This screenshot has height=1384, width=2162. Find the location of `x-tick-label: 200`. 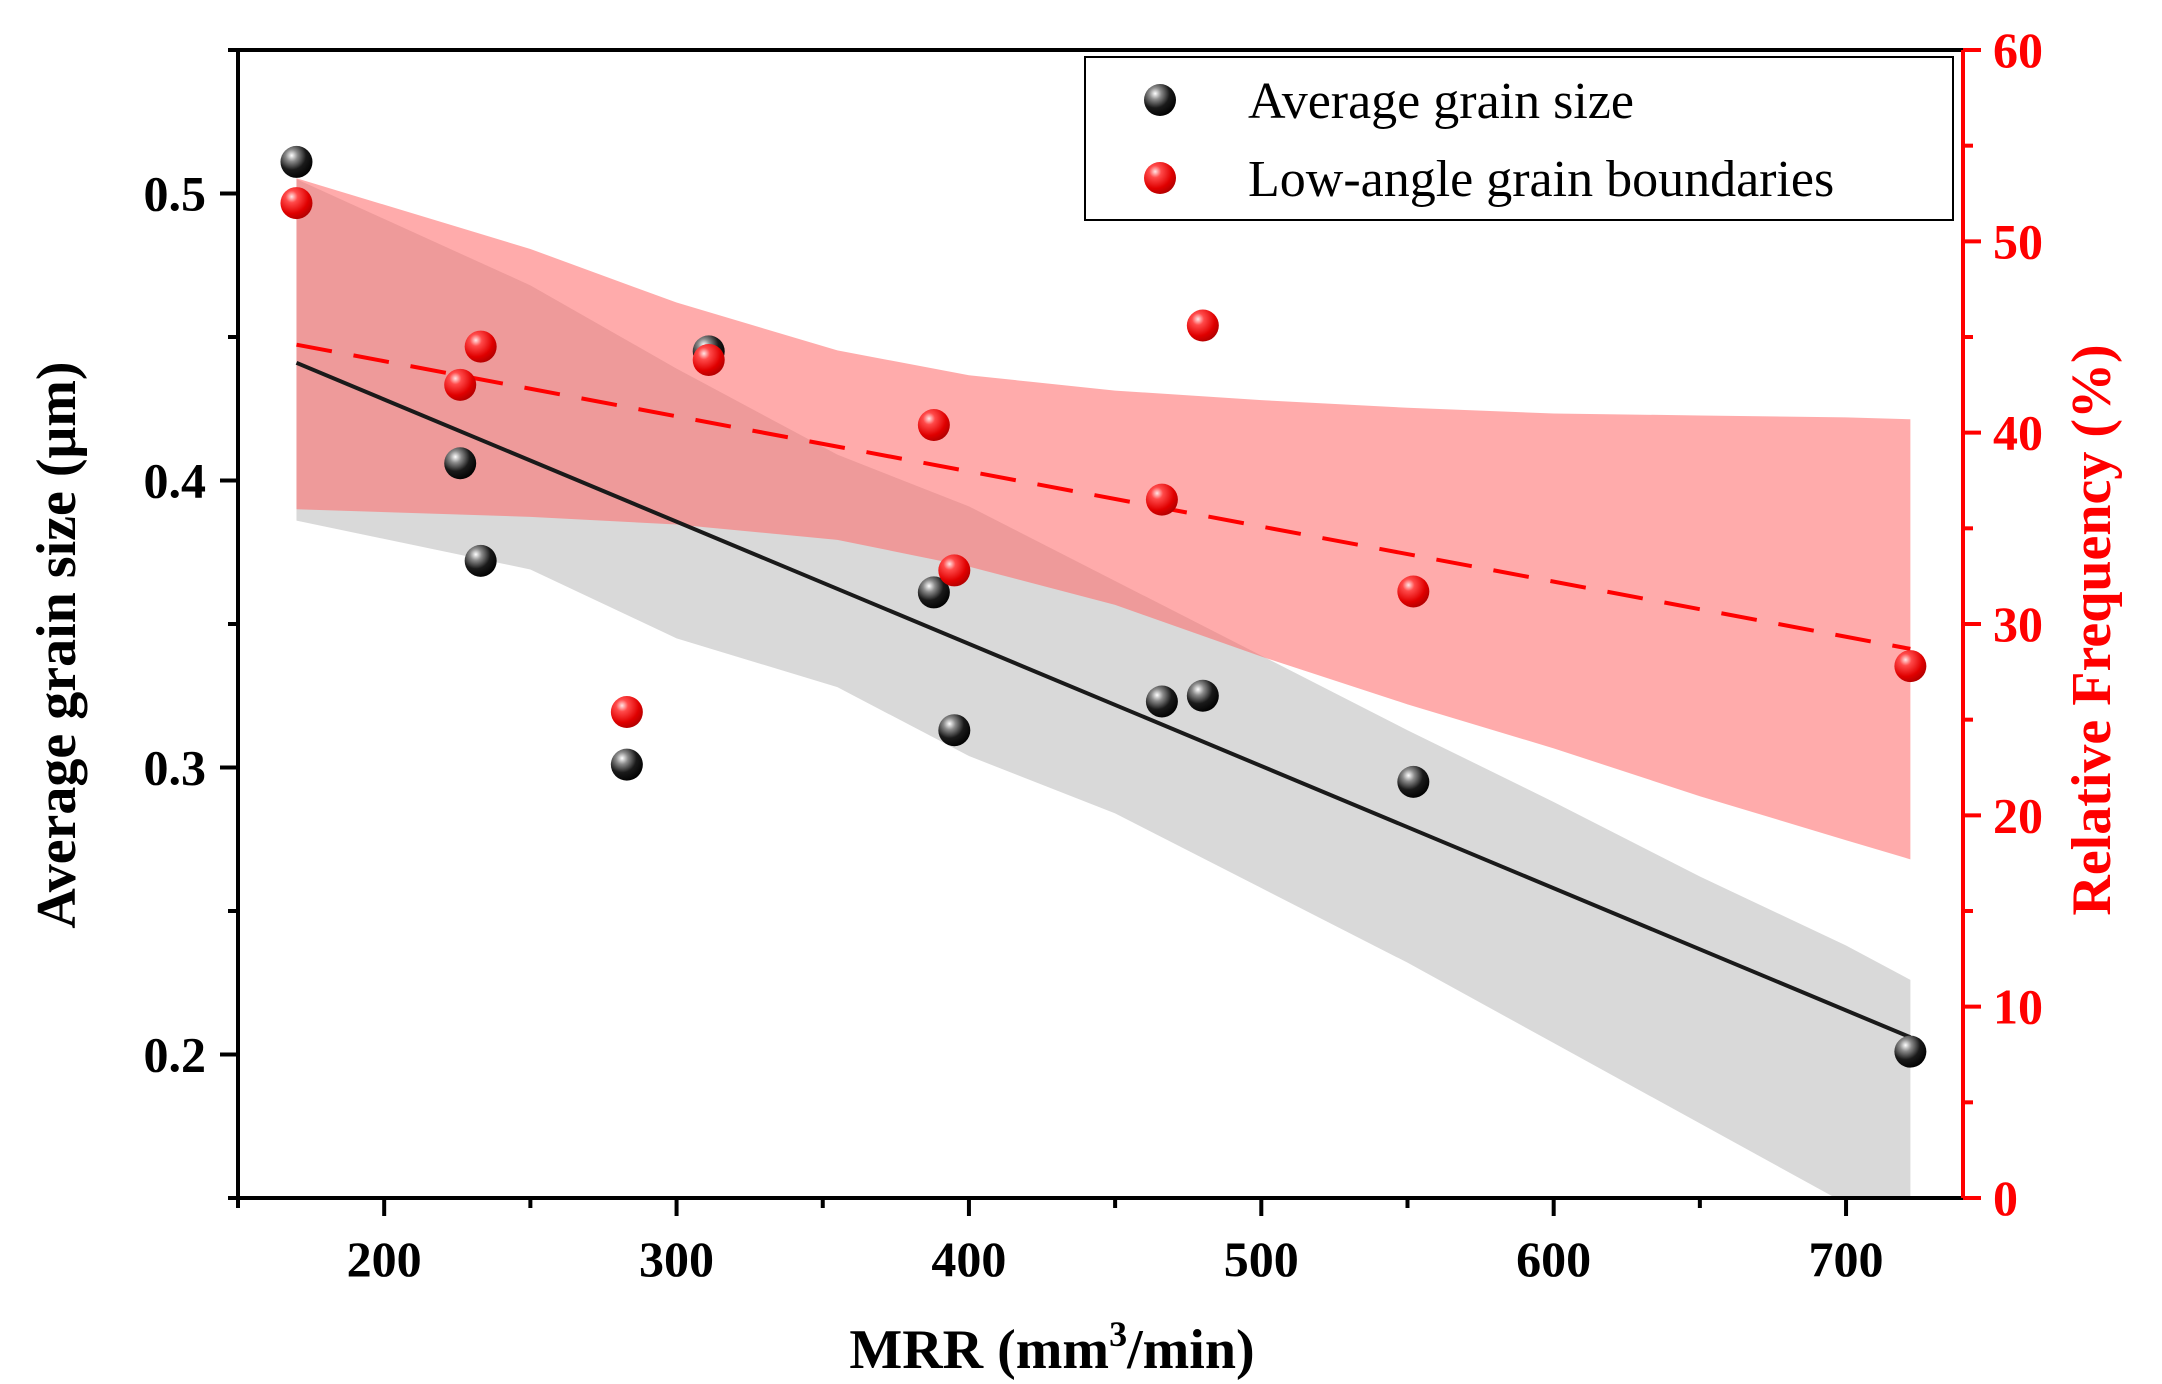

x-tick-label: 200 is located at coordinates (384, 1259).